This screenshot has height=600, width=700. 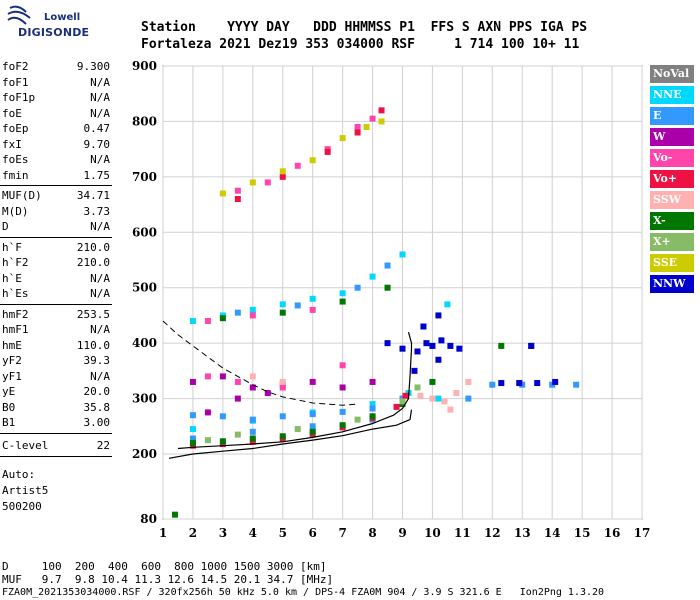 What do you see at coordinates (672, 284) in the screenshot?
I see `legend-item-nnw: NNW` at bounding box center [672, 284].